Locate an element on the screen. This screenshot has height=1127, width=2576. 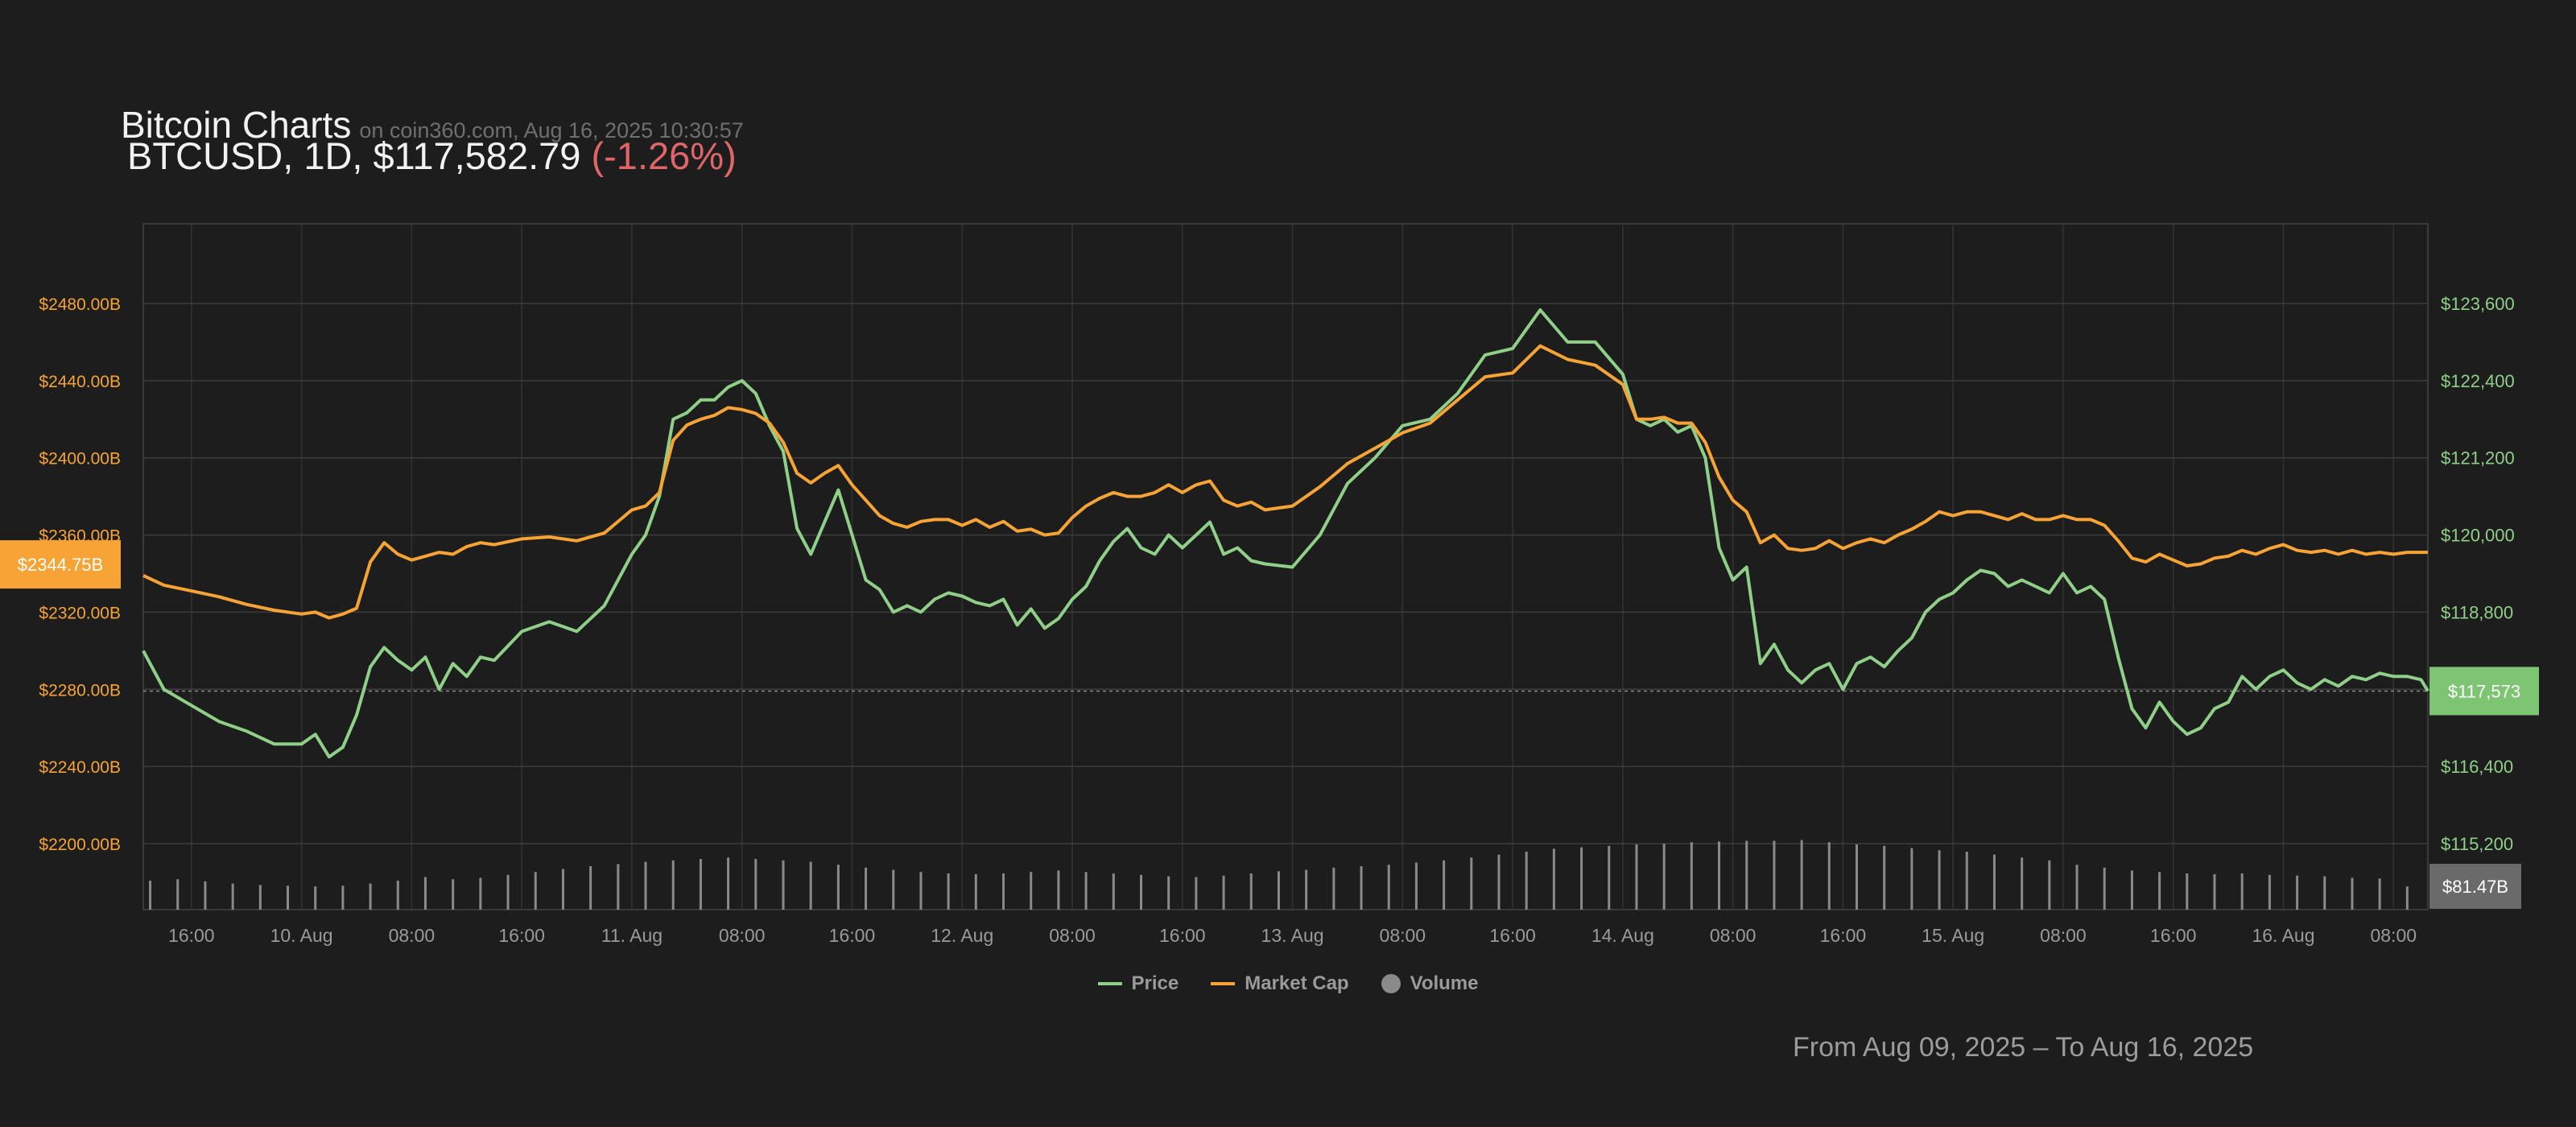
right-tick-label: $118,800 is located at coordinates (2477, 612).